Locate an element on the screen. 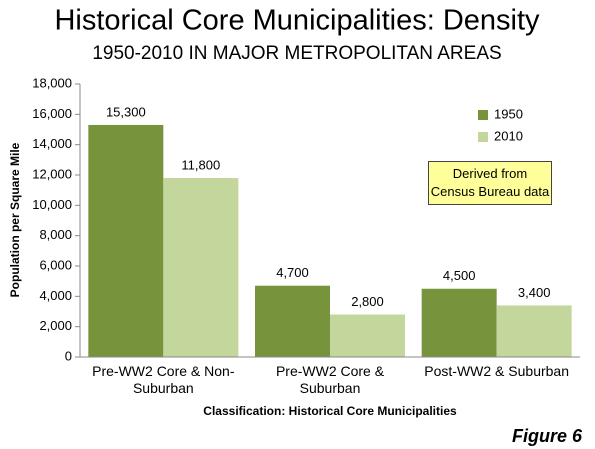  y-axis-label: Population per Square Mile is located at coordinates (15, 219).